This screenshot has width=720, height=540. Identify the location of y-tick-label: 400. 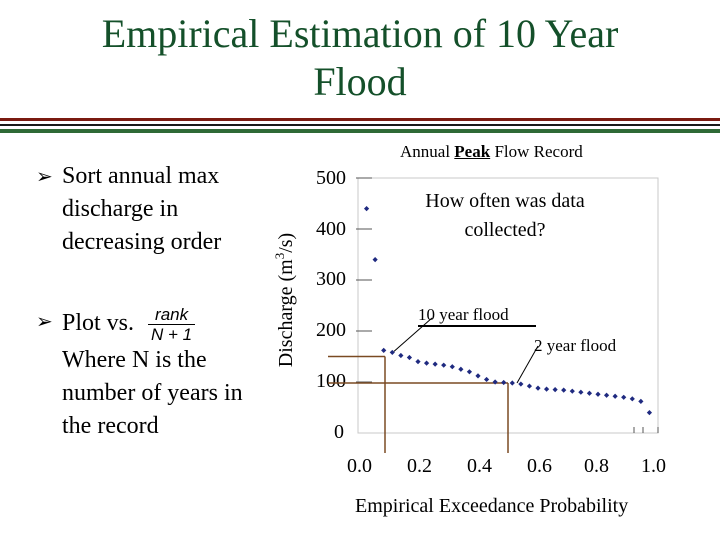
(331, 229).